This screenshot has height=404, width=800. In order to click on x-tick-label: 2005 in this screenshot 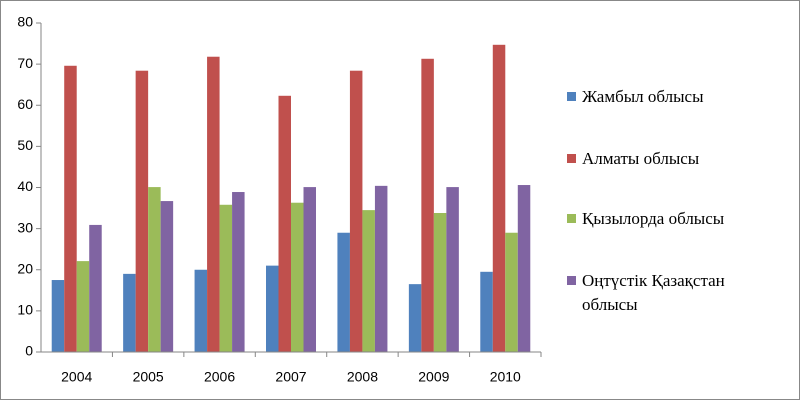, I will do `click(148, 377)`.